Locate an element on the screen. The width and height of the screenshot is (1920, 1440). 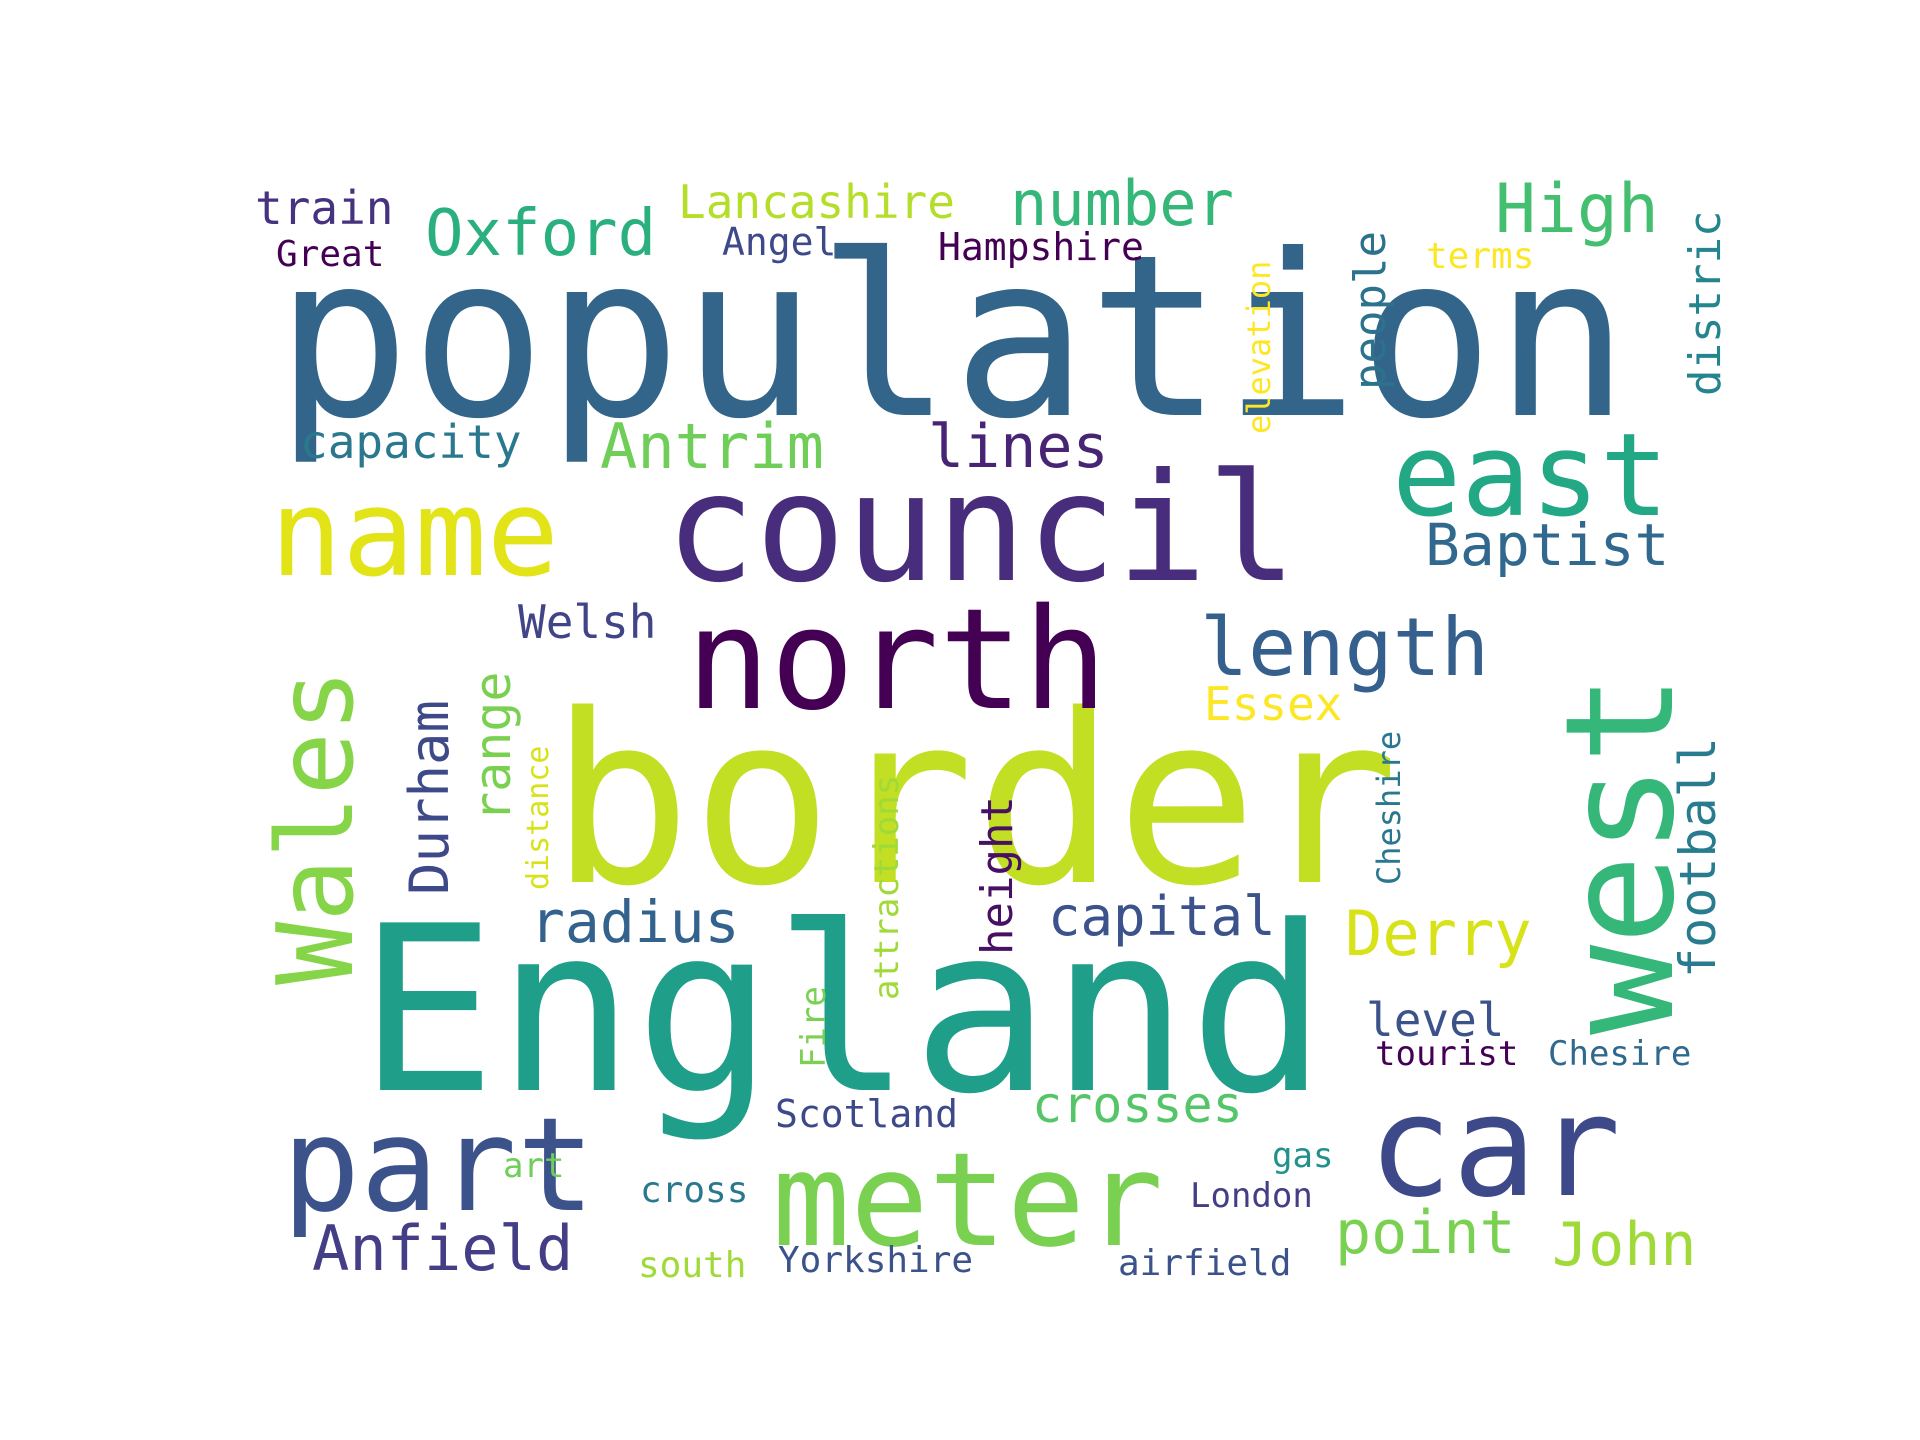
word-cheshire: Cheshire is located at coordinates (1389, 808).